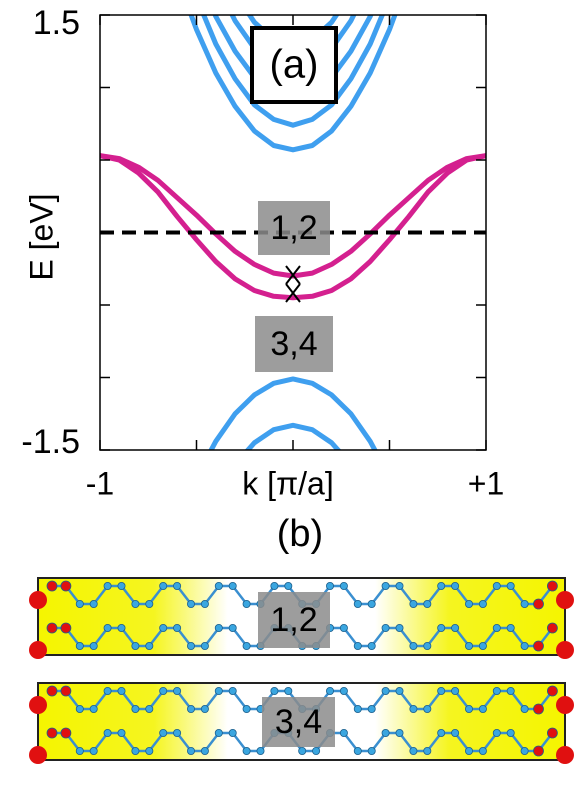 The image size is (580, 790). I want to click on panel-label-box, so click(294, 65).